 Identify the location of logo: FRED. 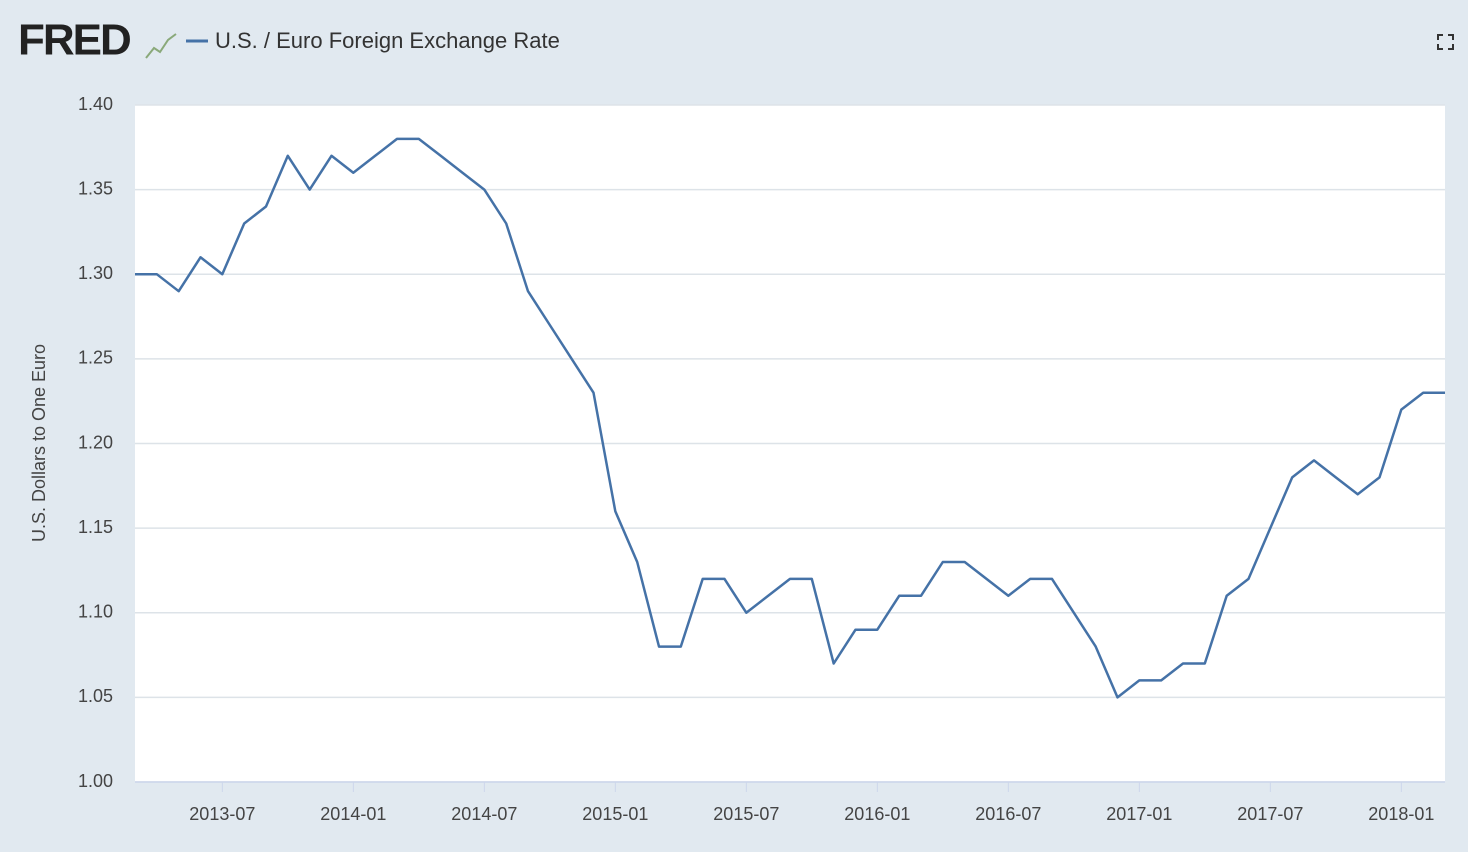
(74, 40).